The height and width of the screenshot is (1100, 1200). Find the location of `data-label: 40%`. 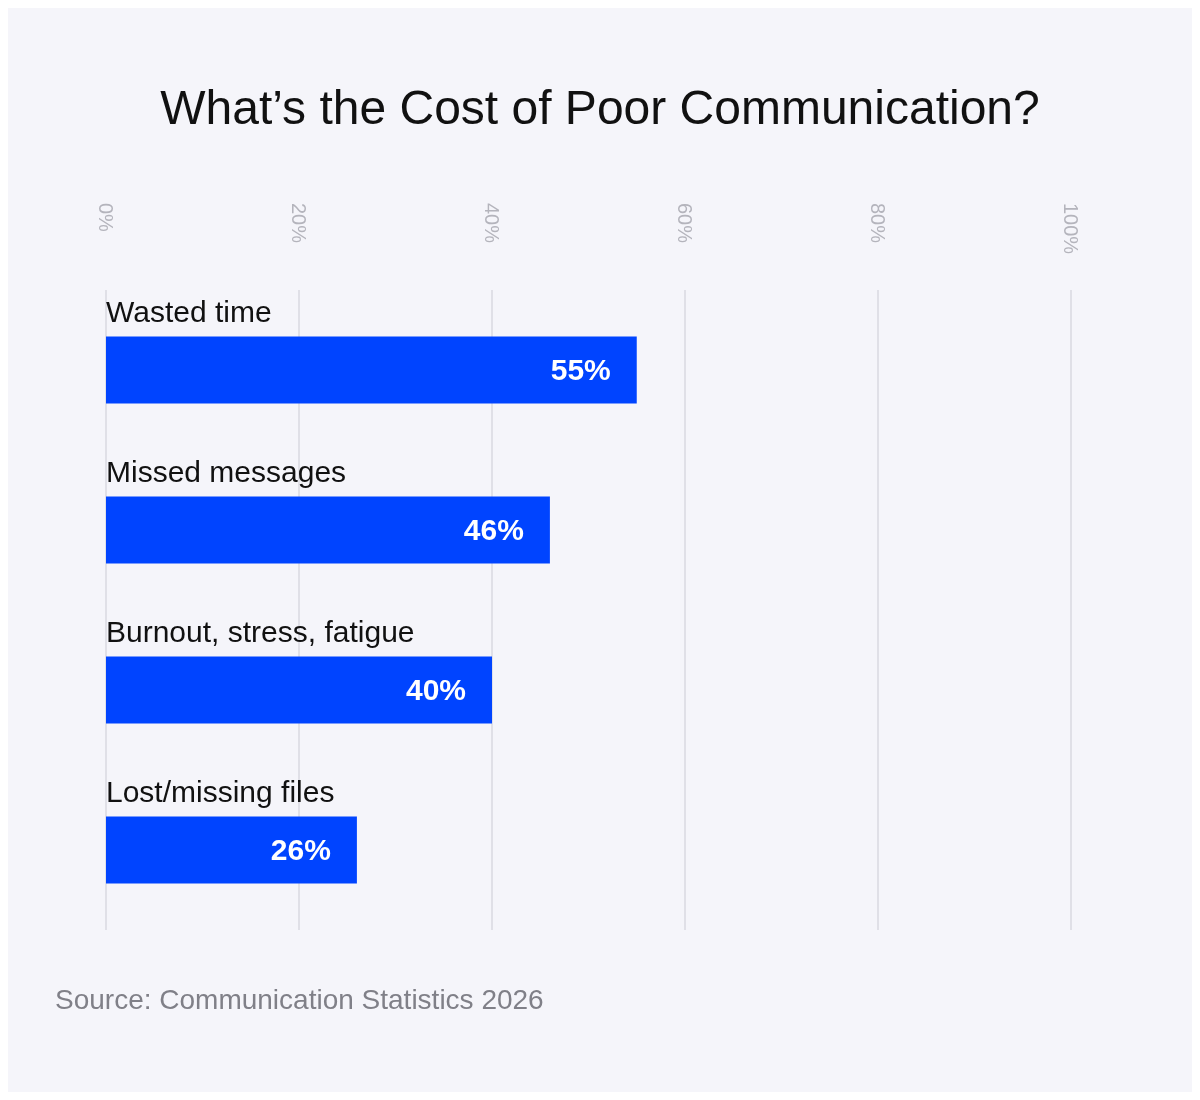

data-label: 40% is located at coordinates (435, 690).